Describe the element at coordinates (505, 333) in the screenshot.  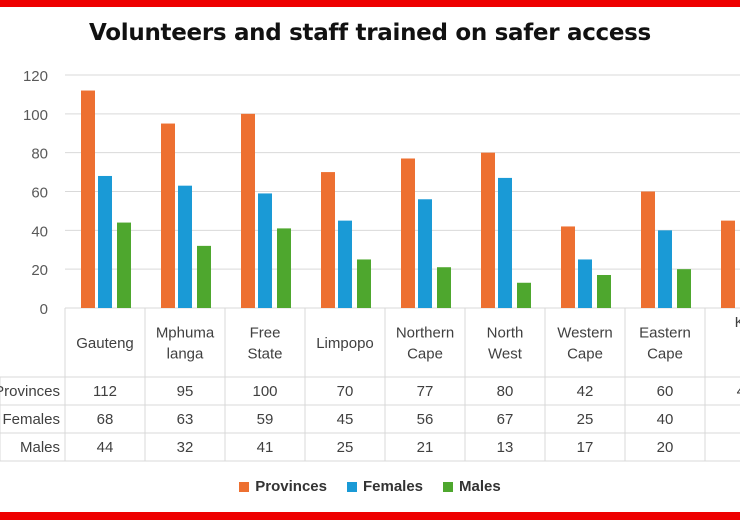
I see `category-label: North` at that location.